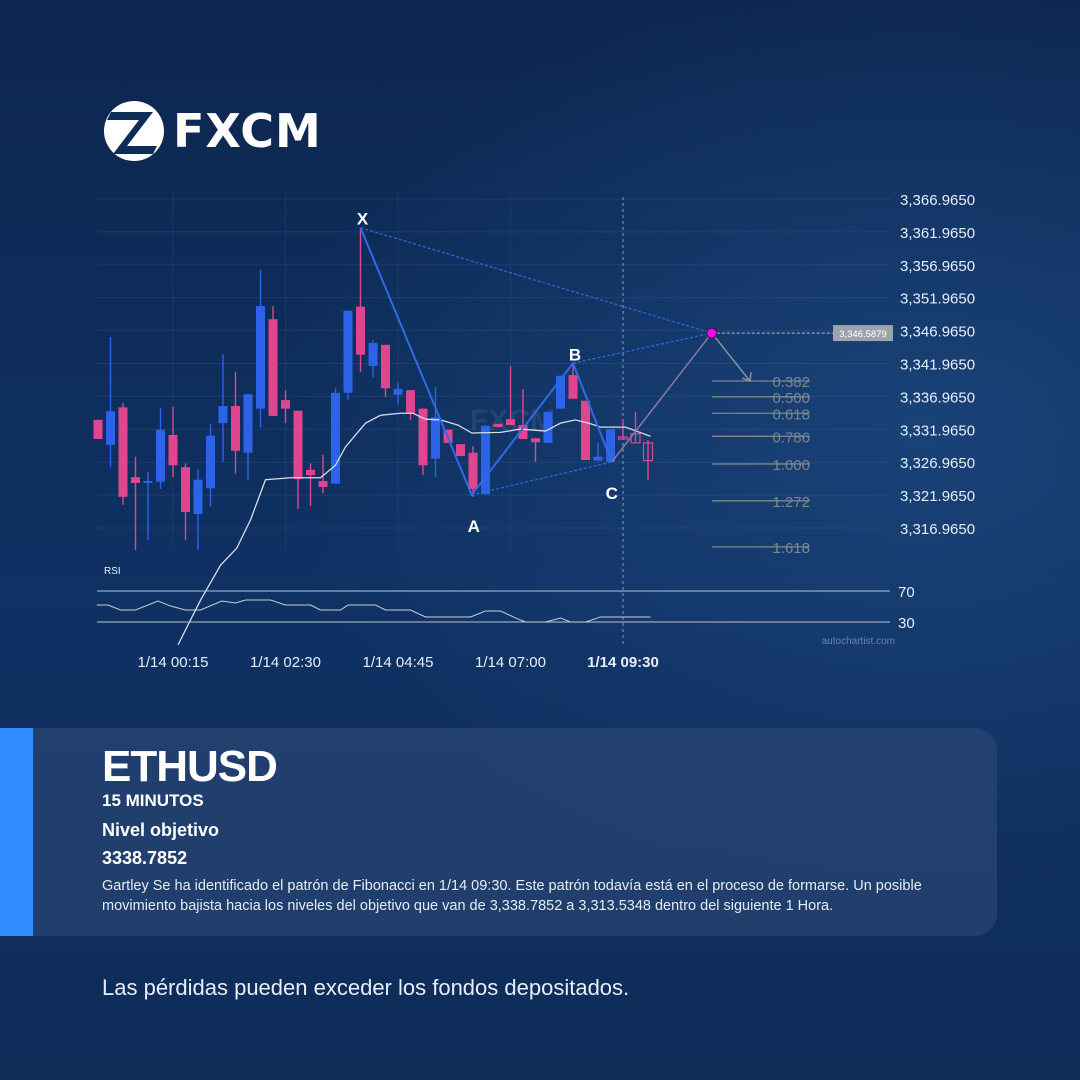 This screenshot has width=1080, height=1080. What do you see at coordinates (937, 463) in the screenshot?
I see `price-tick-label: 3,326.9650` at bounding box center [937, 463].